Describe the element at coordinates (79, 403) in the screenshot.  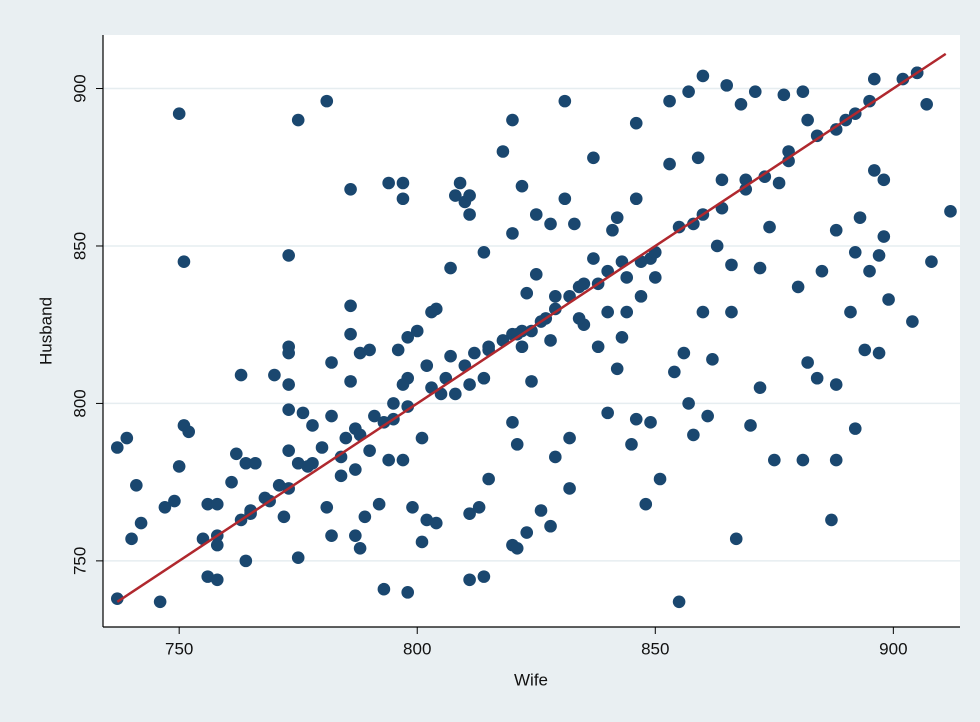
I see `y-tick-label: 800` at that location.